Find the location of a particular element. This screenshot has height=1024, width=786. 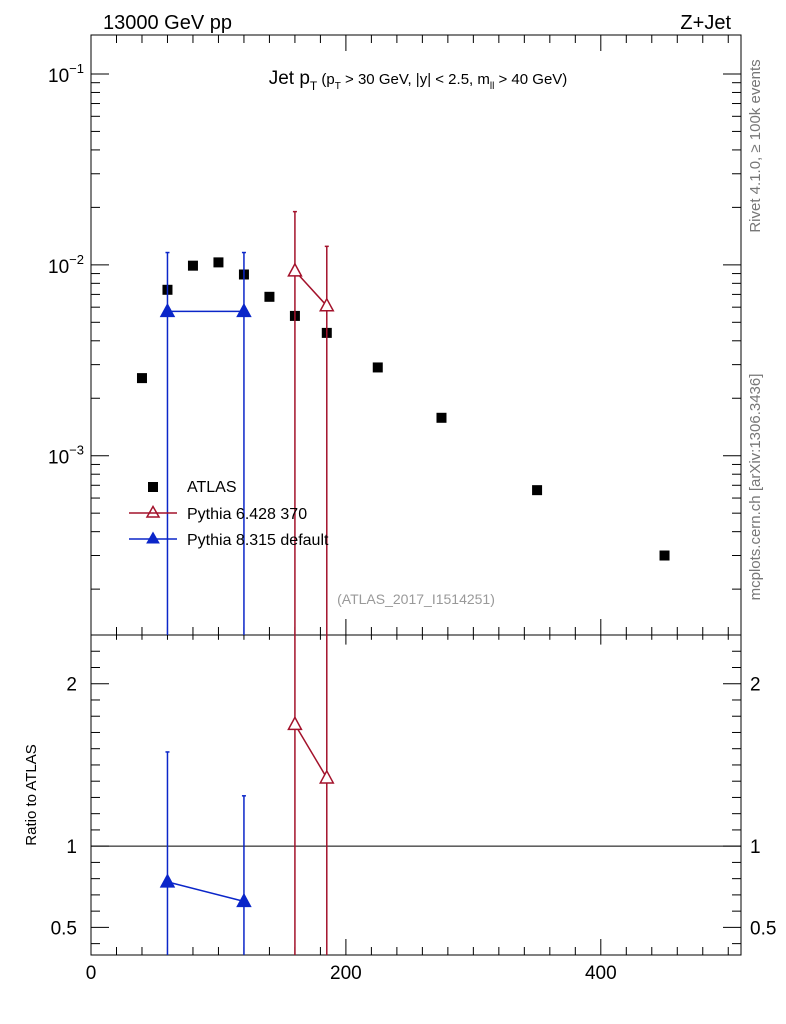

title-cut-open: (p is located at coordinates (326, 79).